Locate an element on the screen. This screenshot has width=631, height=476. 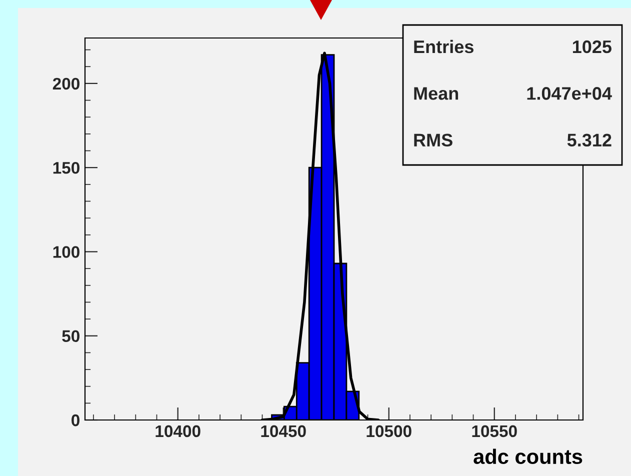
x-tick-label: 10400 is located at coordinates (178, 431).